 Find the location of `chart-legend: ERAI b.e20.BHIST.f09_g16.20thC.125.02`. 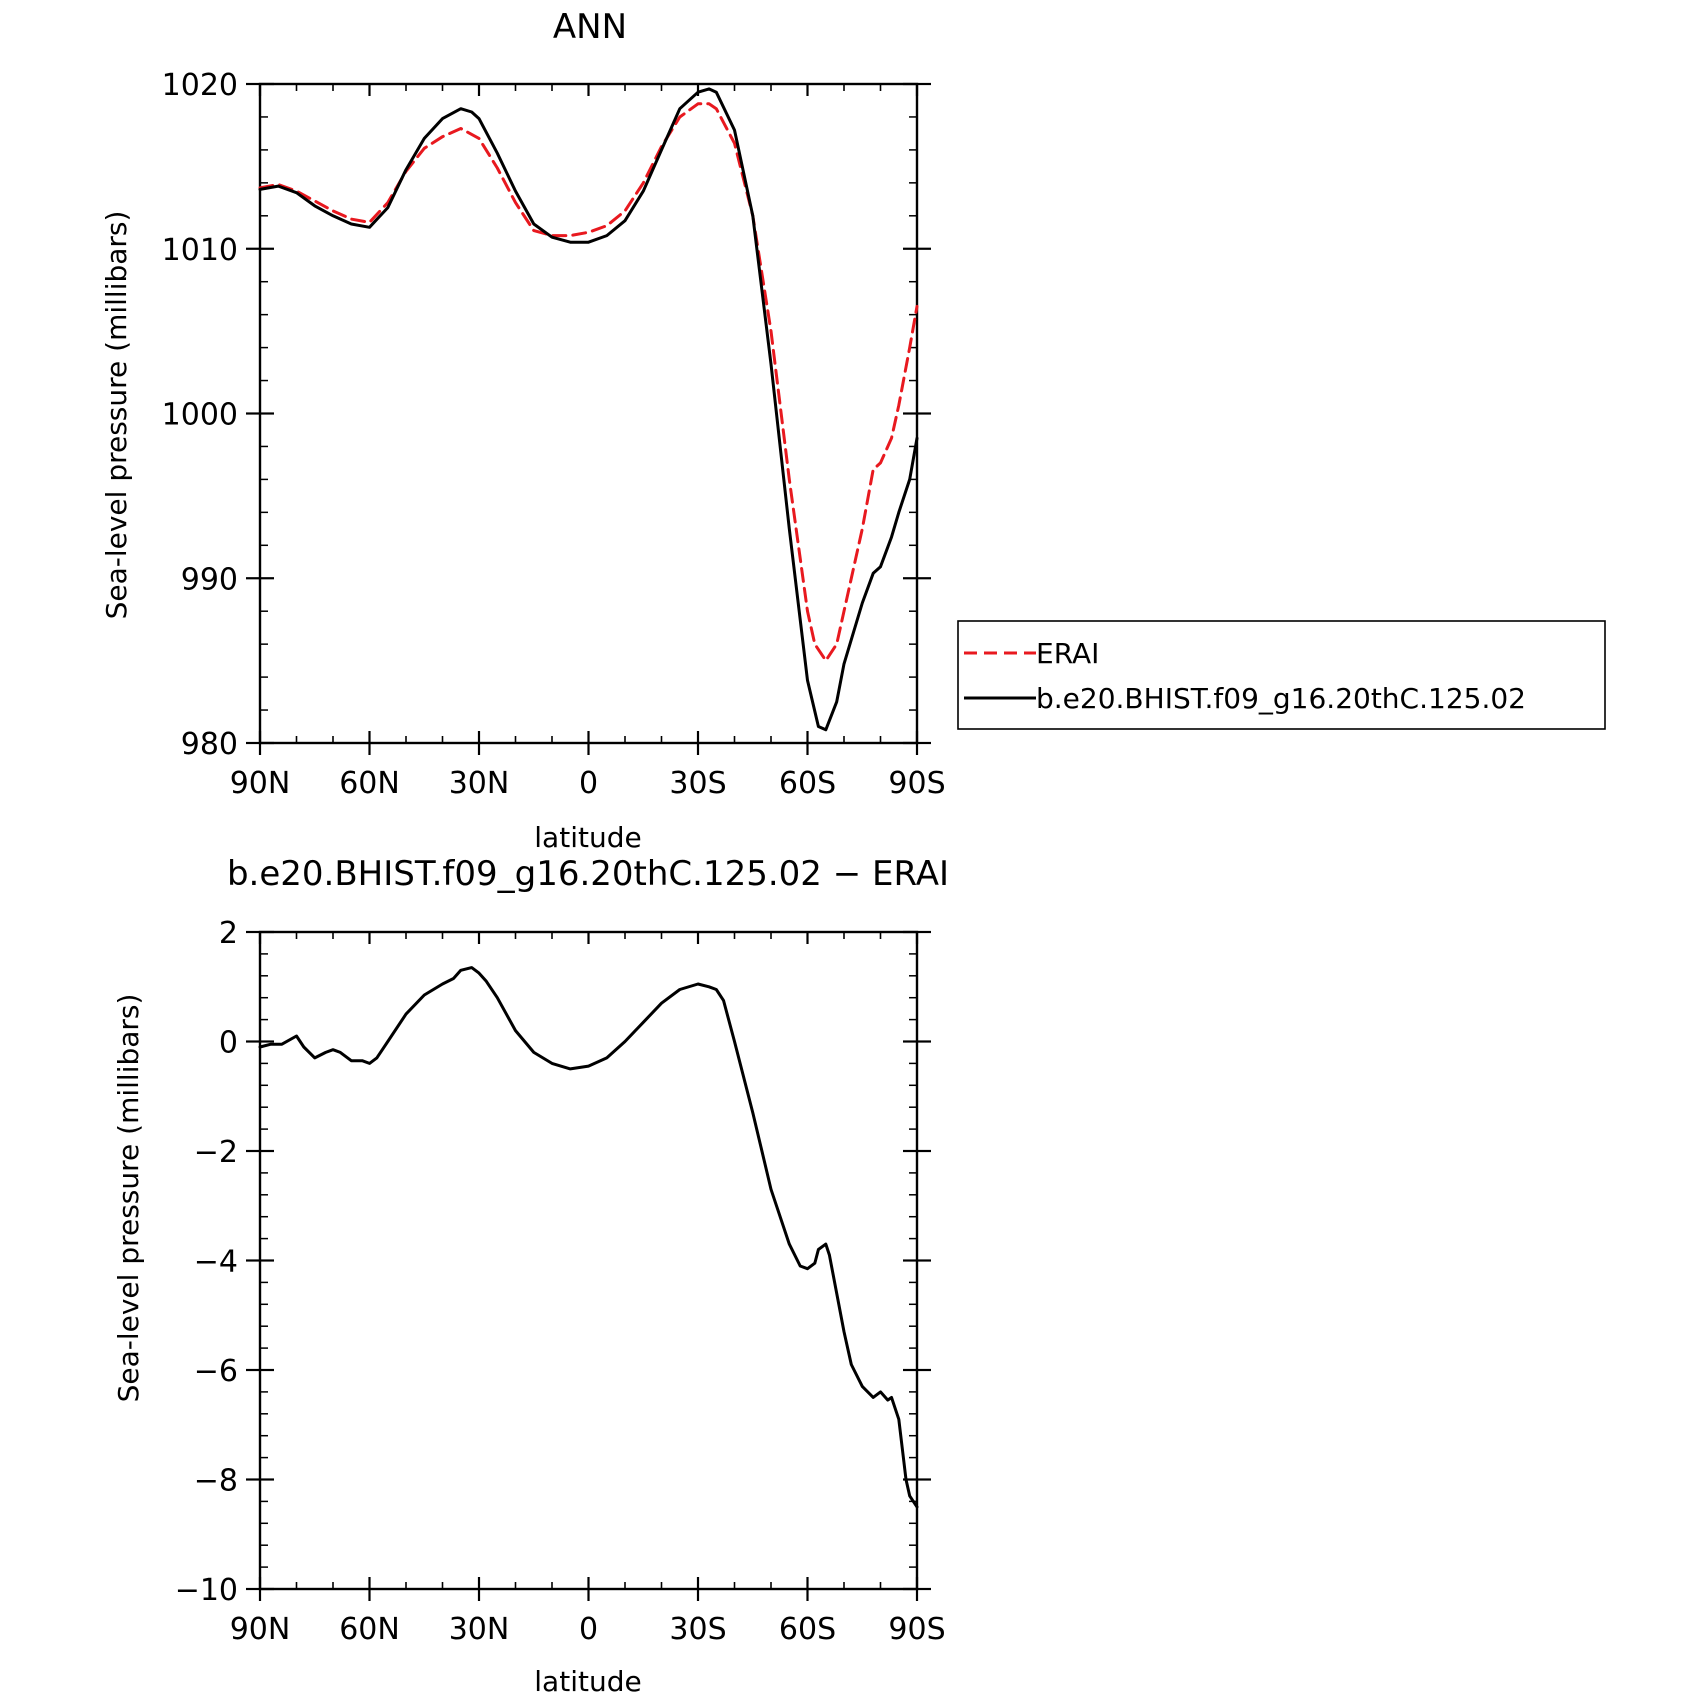

chart-legend: ERAI b.e20.BHIST.f09_g16.20thC.125.02 is located at coordinates (1281, 675).